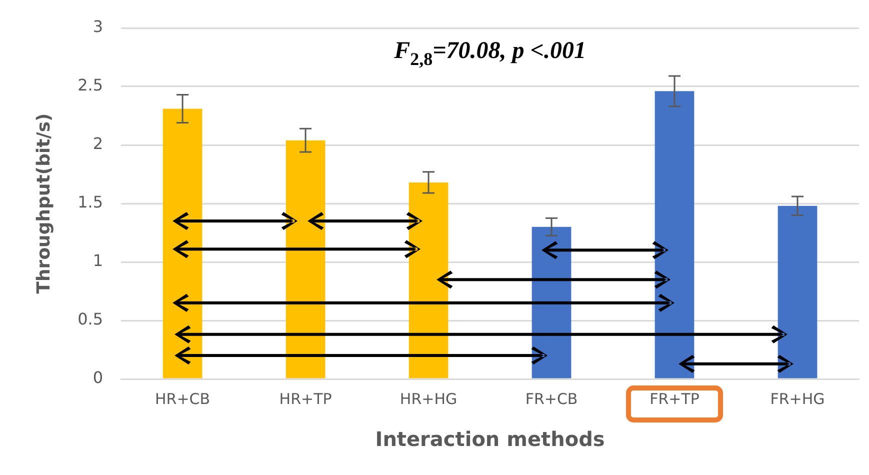 The width and height of the screenshot is (869, 475). Describe the element at coordinates (797, 399) in the screenshot. I see `x-tick-label: FR+HG` at that location.